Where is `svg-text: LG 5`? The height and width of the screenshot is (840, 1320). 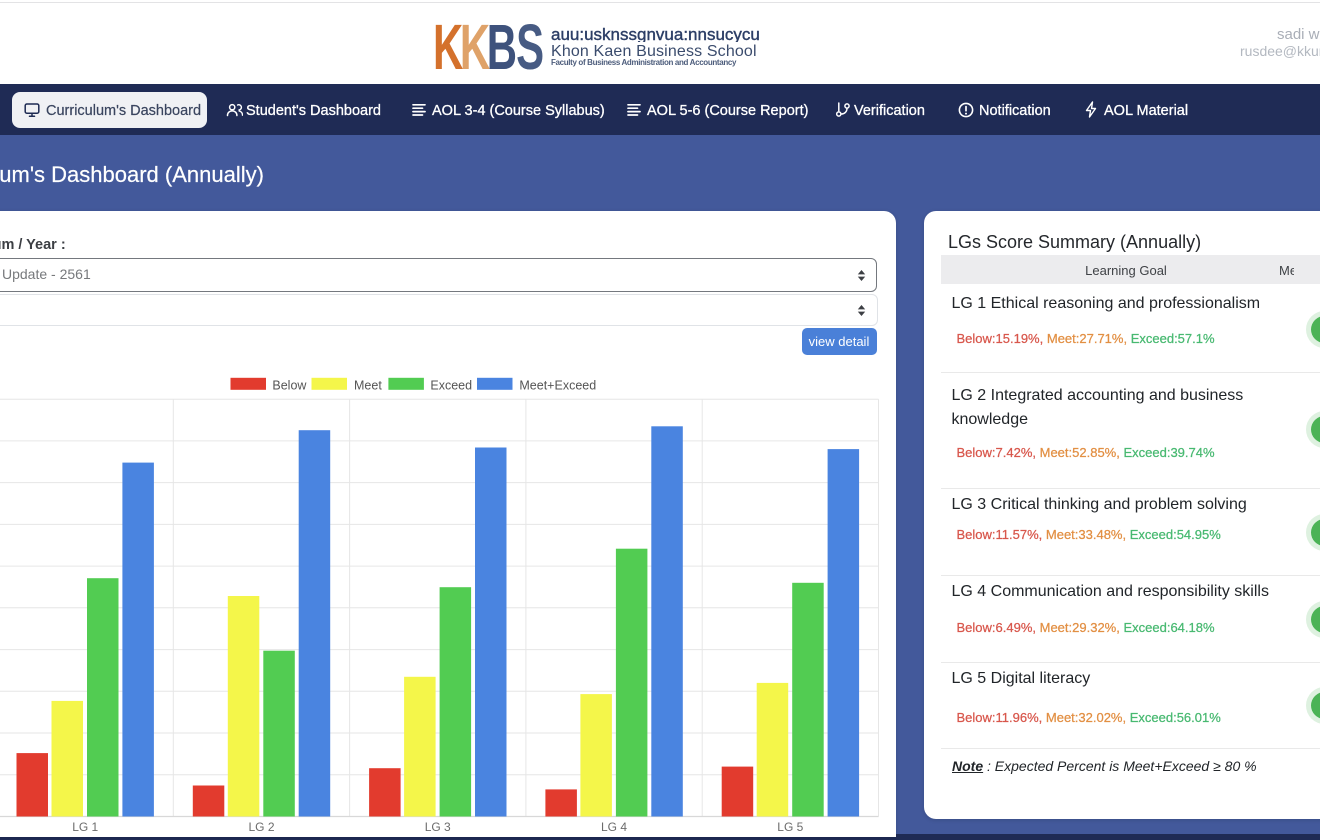 svg-text: LG 5 is located at coordinates (790, 827).